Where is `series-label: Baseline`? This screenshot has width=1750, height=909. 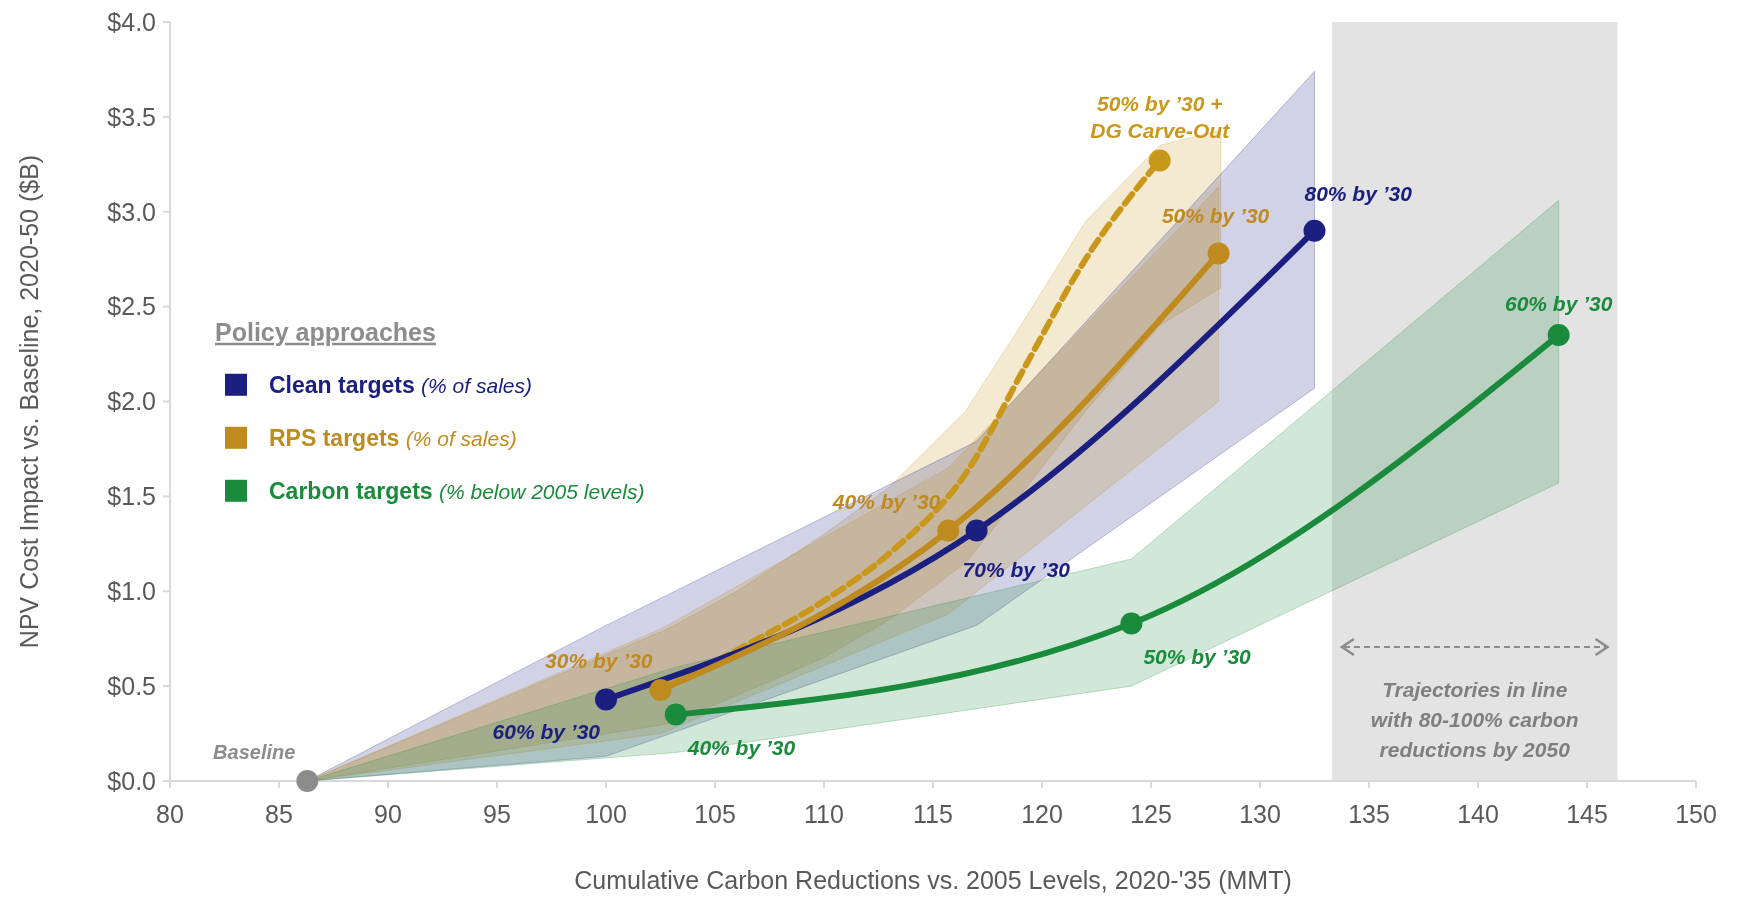
series-label: Baseline is located at coordinates (254, 752).